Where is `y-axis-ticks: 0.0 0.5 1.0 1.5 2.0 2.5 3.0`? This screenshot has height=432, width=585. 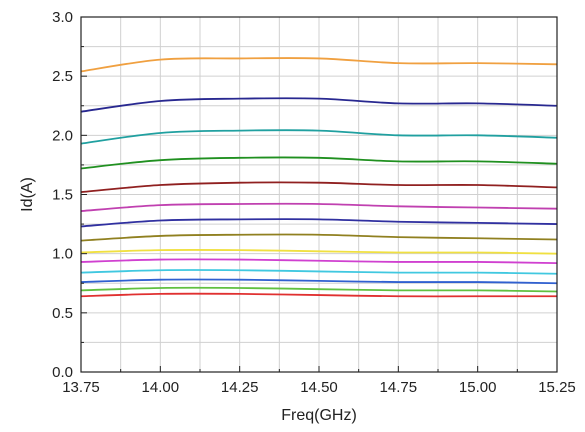 y-axis-ticks: 0.0 0.5 1.0 1.5 2.0 2.5 3.0 is located at coordinates (69, 195).